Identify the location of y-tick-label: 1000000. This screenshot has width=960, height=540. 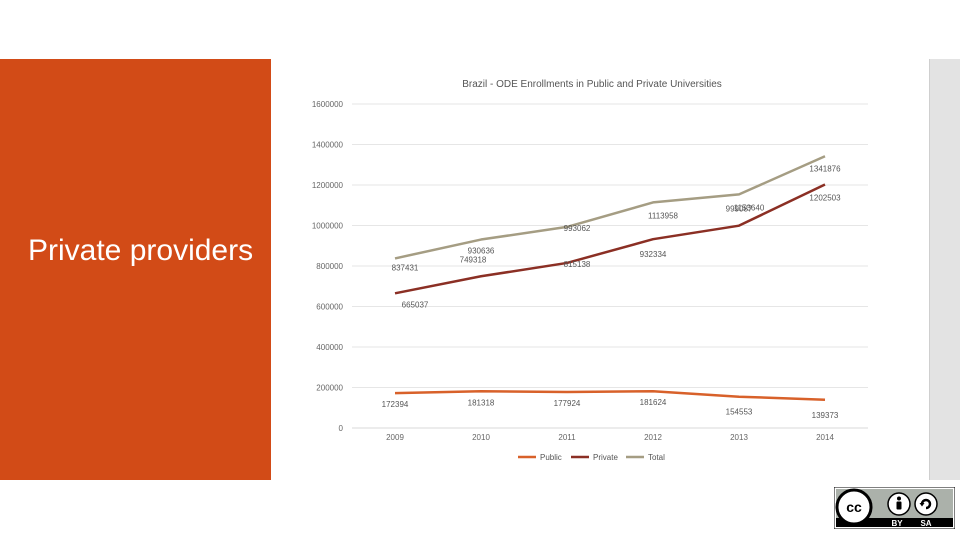
(328, 226).